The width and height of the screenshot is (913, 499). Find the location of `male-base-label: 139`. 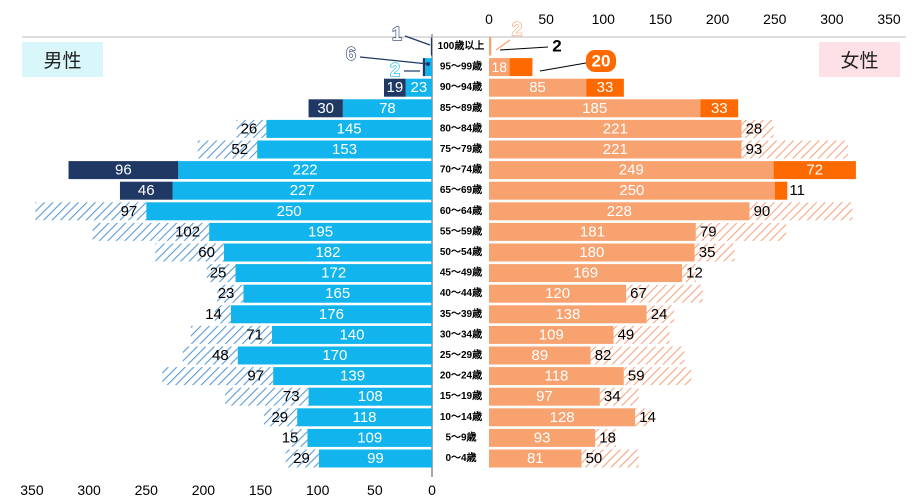

male-base-label: 139 is located at coordinates (352, 376).